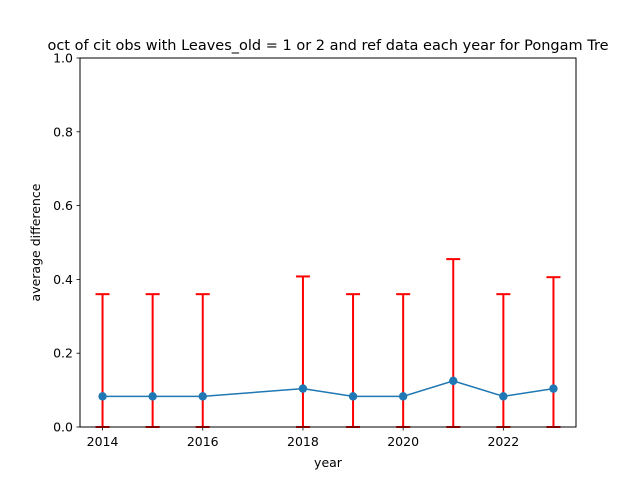 The width and height of the screenshot is (640, 480). What do you see at coordinates (403, 441) in the screenshot?
I see `x-tick-label: 2020` at bounding box center [403, 441].